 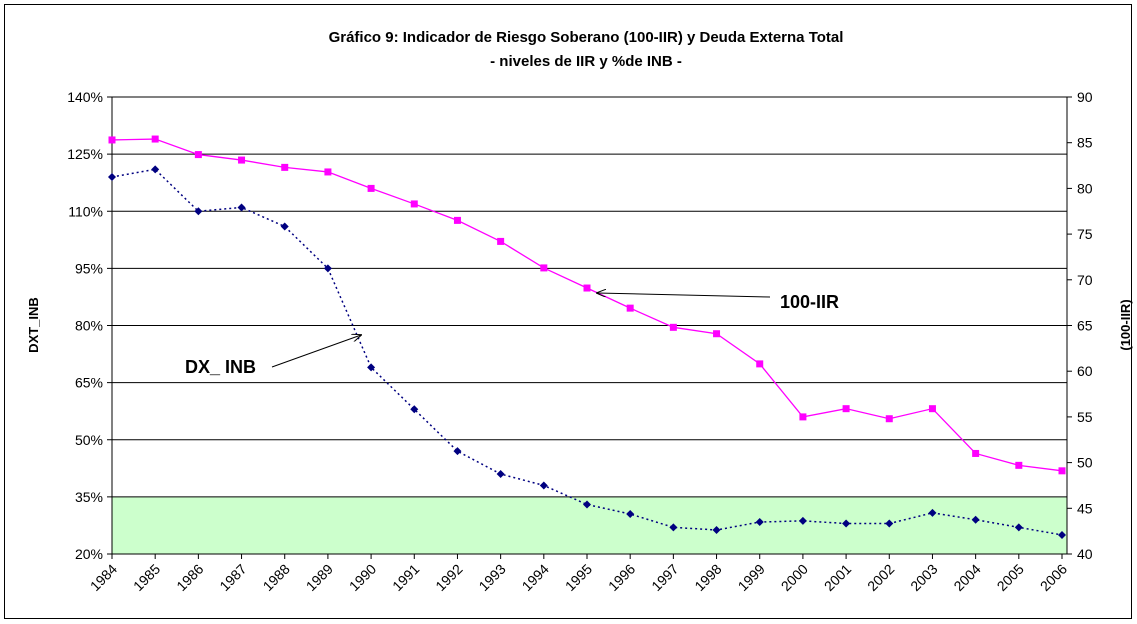 I want to click on y2-tick-label: 55, so click(x=1085, y=417).